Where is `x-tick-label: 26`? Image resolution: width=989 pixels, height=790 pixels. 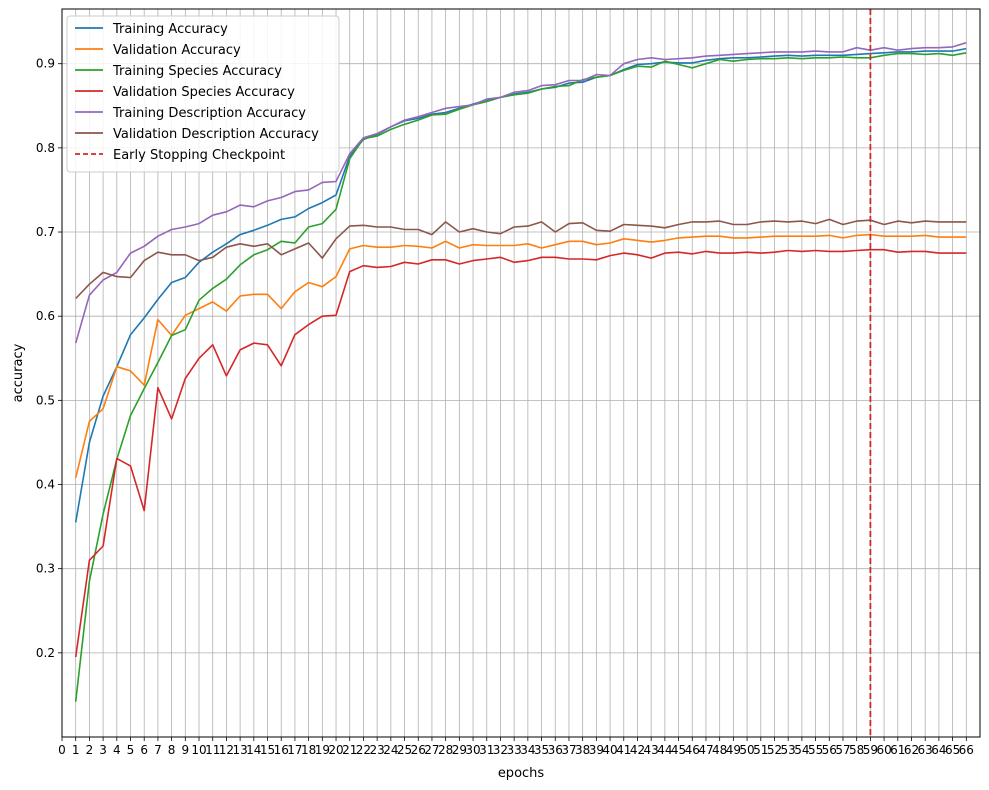
x-tick-label: 26 is located at coordinates (418, 750).